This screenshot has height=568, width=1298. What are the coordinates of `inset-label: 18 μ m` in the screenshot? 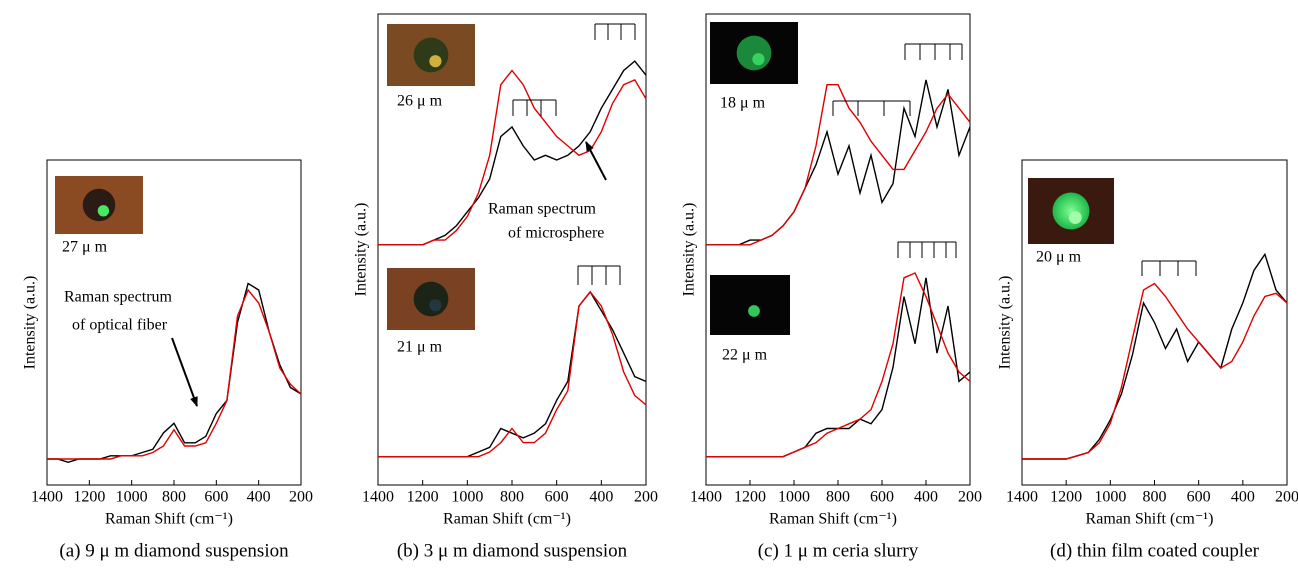 It's located at (743, 103).